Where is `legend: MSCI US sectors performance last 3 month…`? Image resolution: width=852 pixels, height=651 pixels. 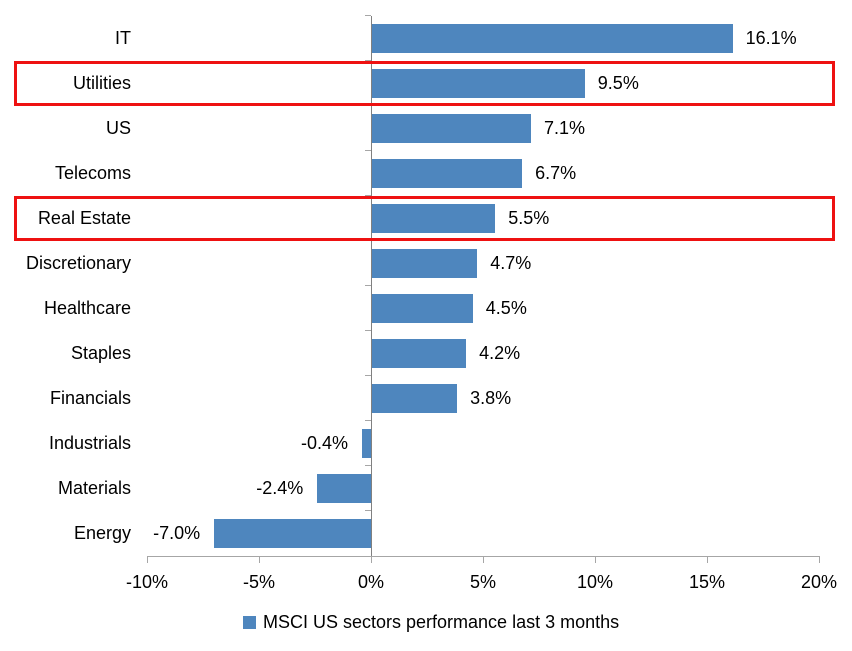 legend: MSCI US sectors performance last 3 month… is located at coordinates (431, 622).